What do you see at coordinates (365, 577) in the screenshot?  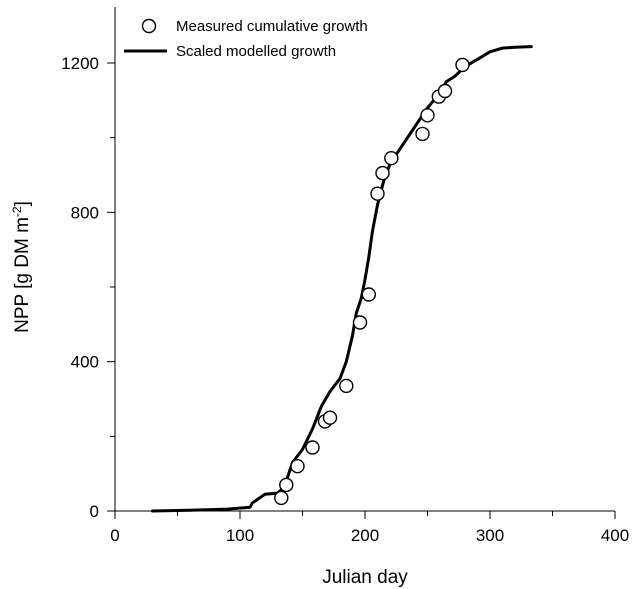 I see `x-axis-title: Julian day` at bounding box center [365, 577].